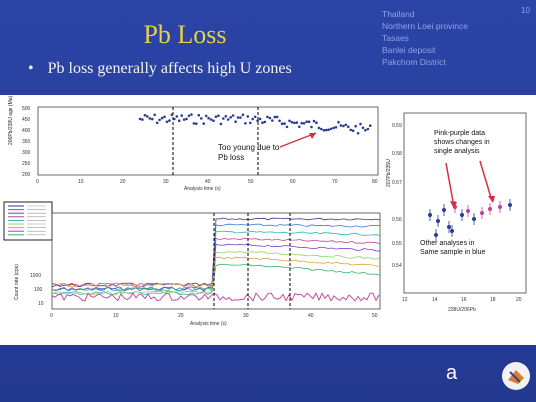 This screenshot has width=536, height=402. Describe the element at coordinates (311, 316) in the screenshot. I see `bottom-x-tick: 40` at that location.